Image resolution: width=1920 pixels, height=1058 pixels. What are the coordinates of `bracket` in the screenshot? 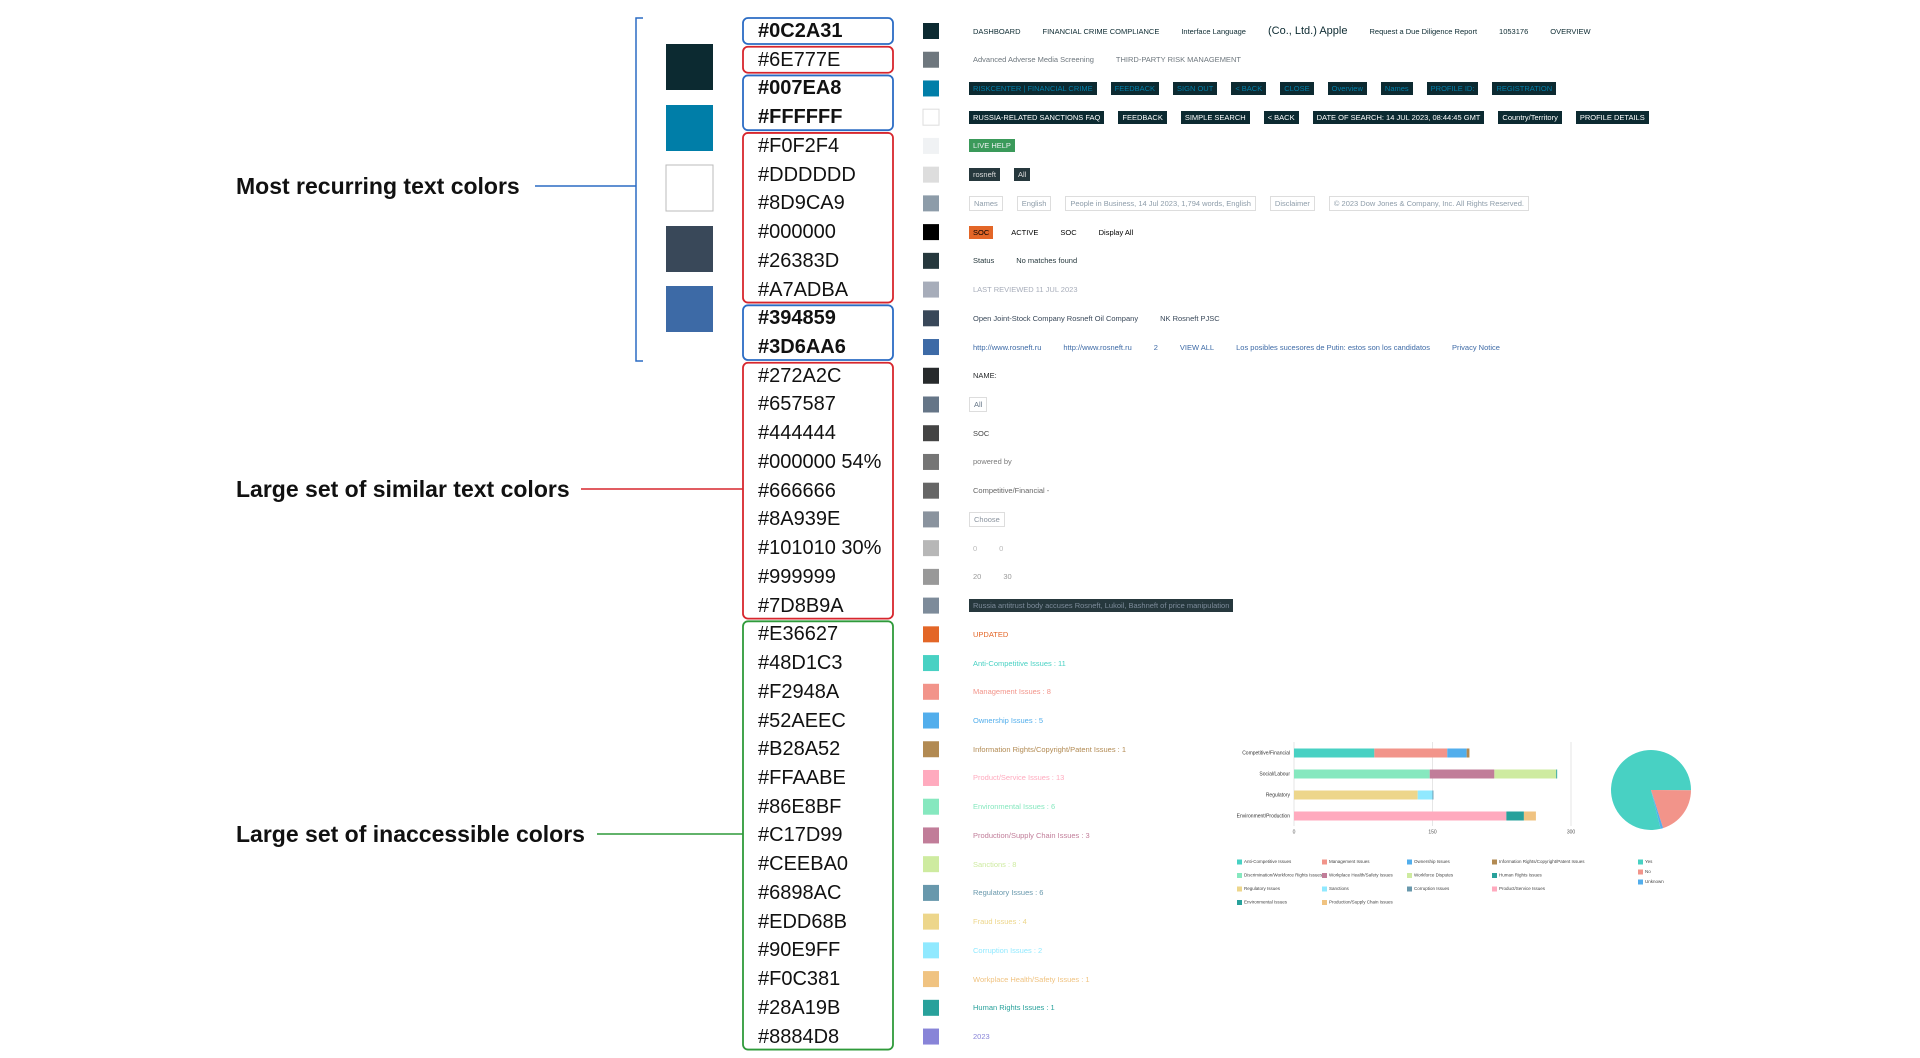 It's located at (639, 189).